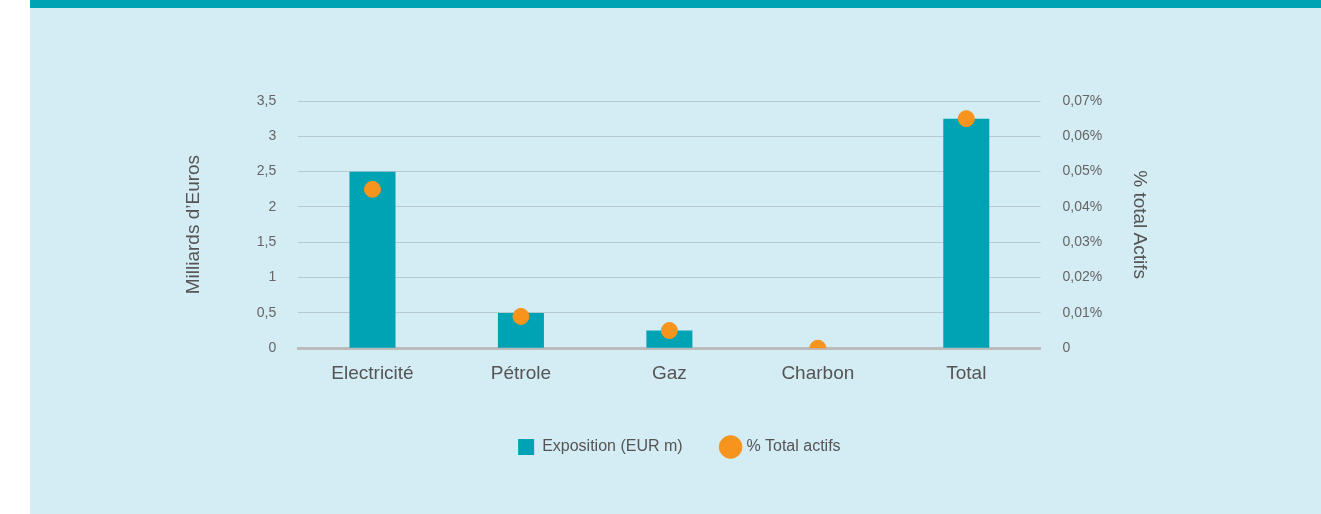 This screenshot has height=514, width=1321. Describe the element at coordinates (1066, 347) in the screenshot. I see `y2-tick-label: 0` at that location.